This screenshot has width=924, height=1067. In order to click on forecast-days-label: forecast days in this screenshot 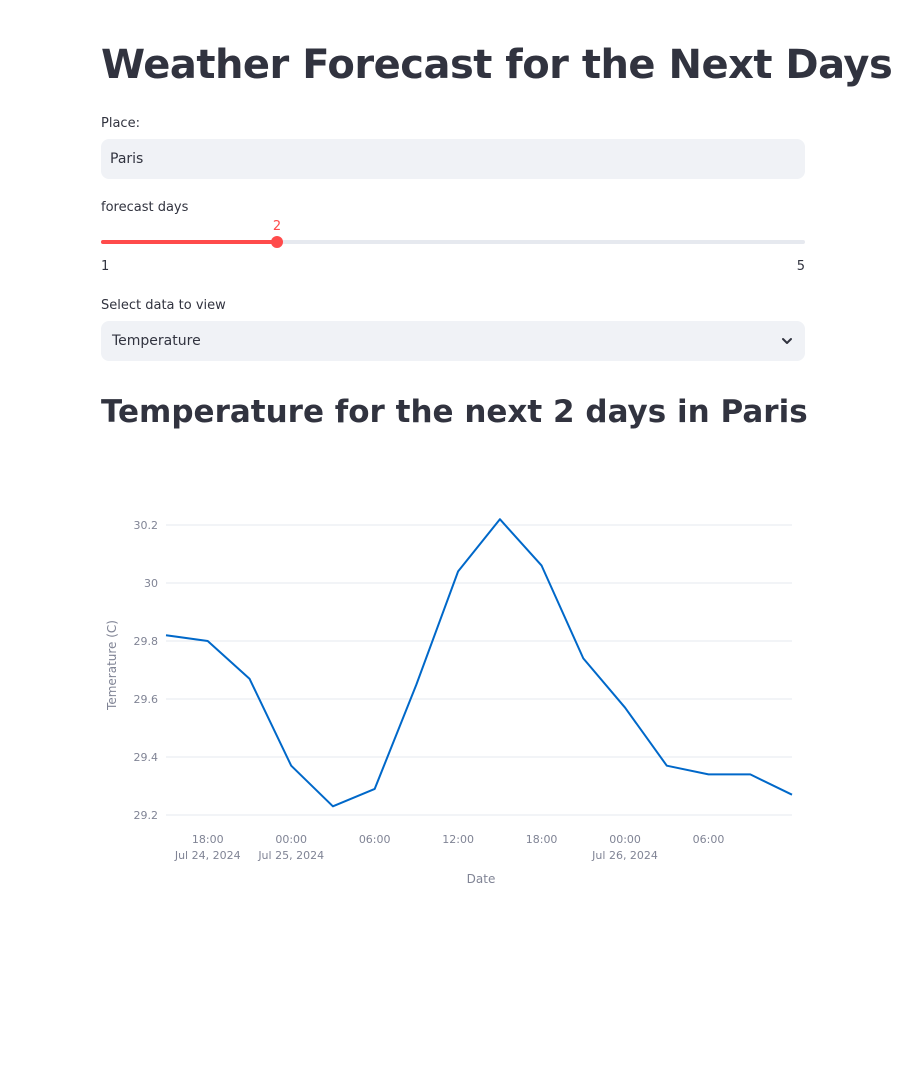, I will do `click(145, 207)`.